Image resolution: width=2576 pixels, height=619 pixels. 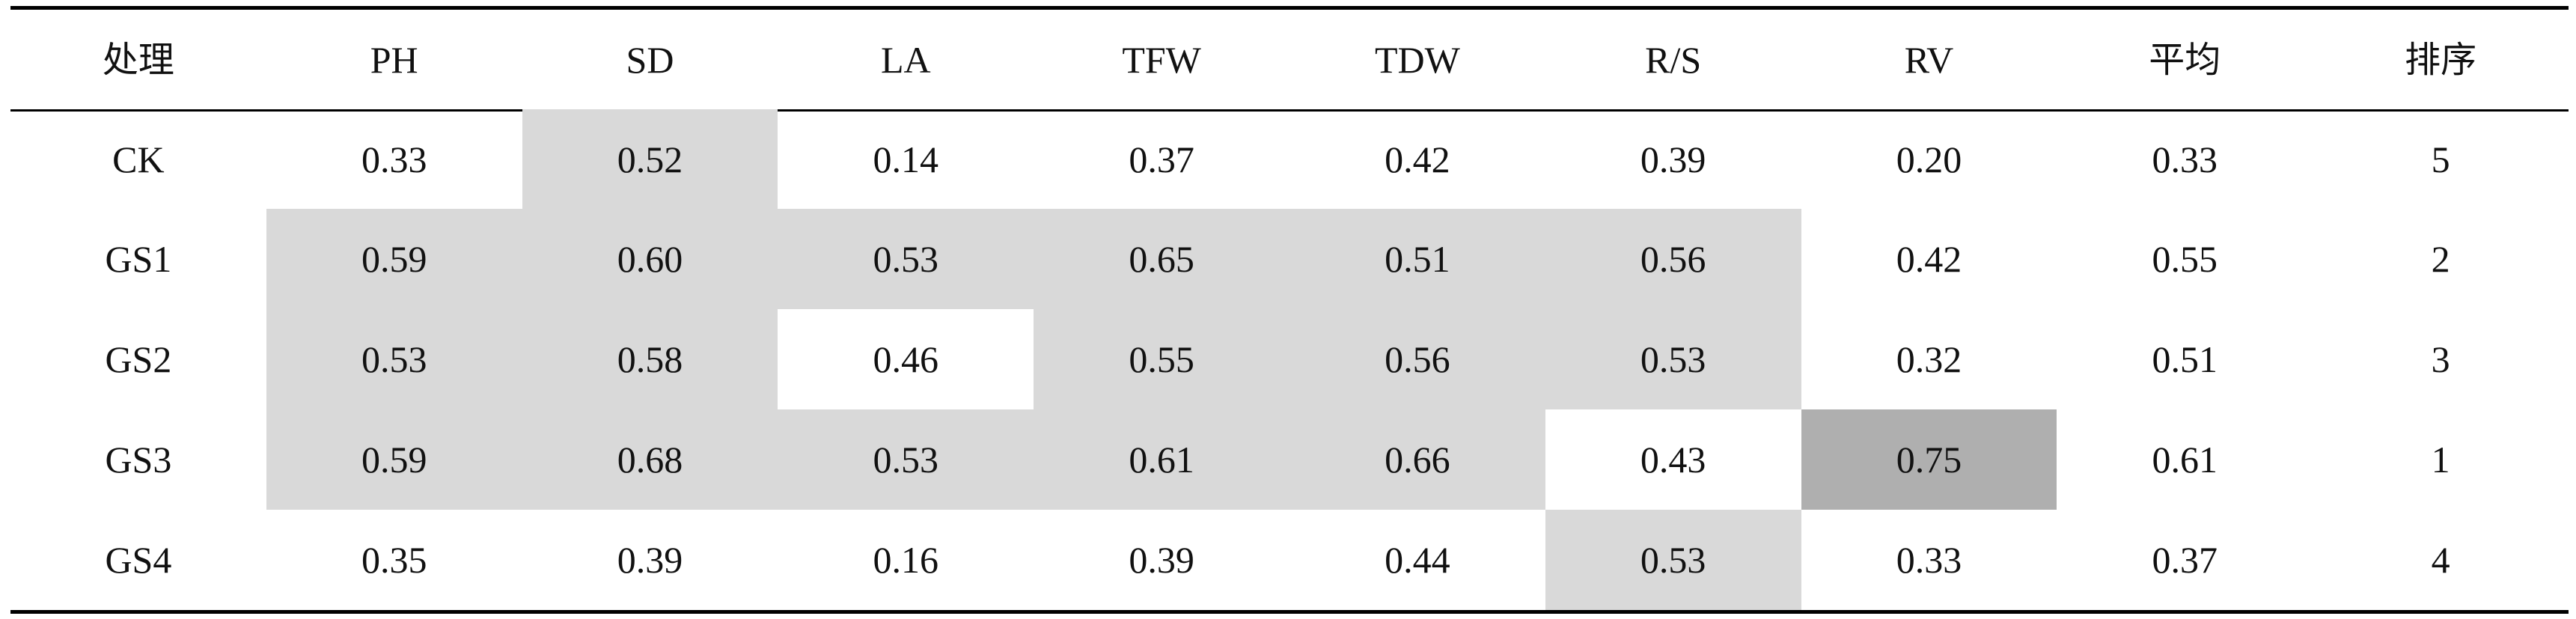 I want to click on table-cell: 0.75, so click(x=1929, y=459).